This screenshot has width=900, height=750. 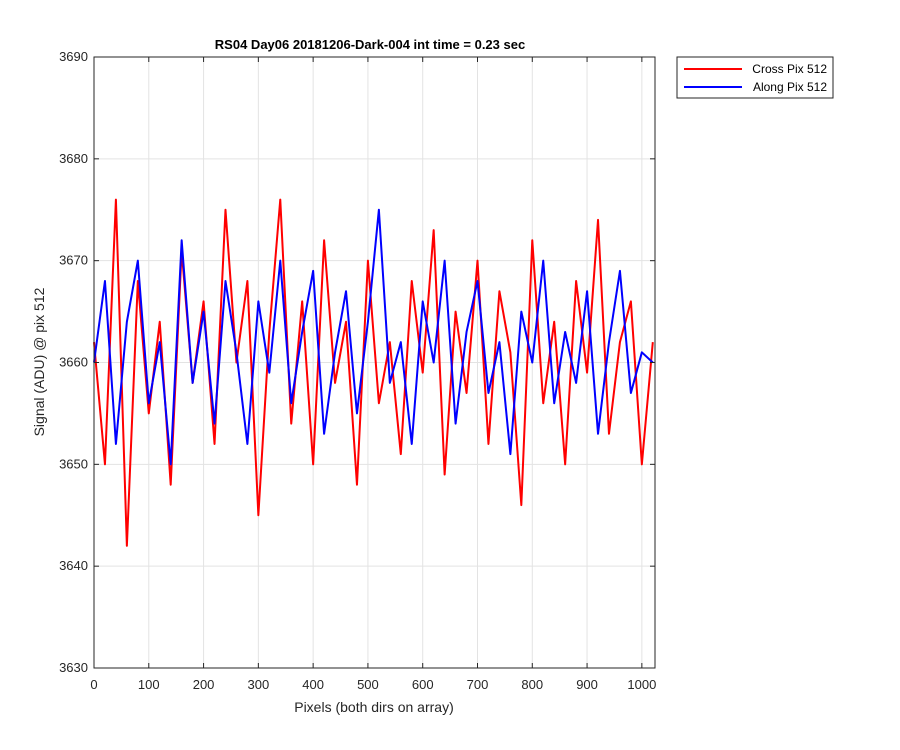 I want to click on y-axis-label: Signal (ADU) @ pix 512, so click(x=39, y=361).